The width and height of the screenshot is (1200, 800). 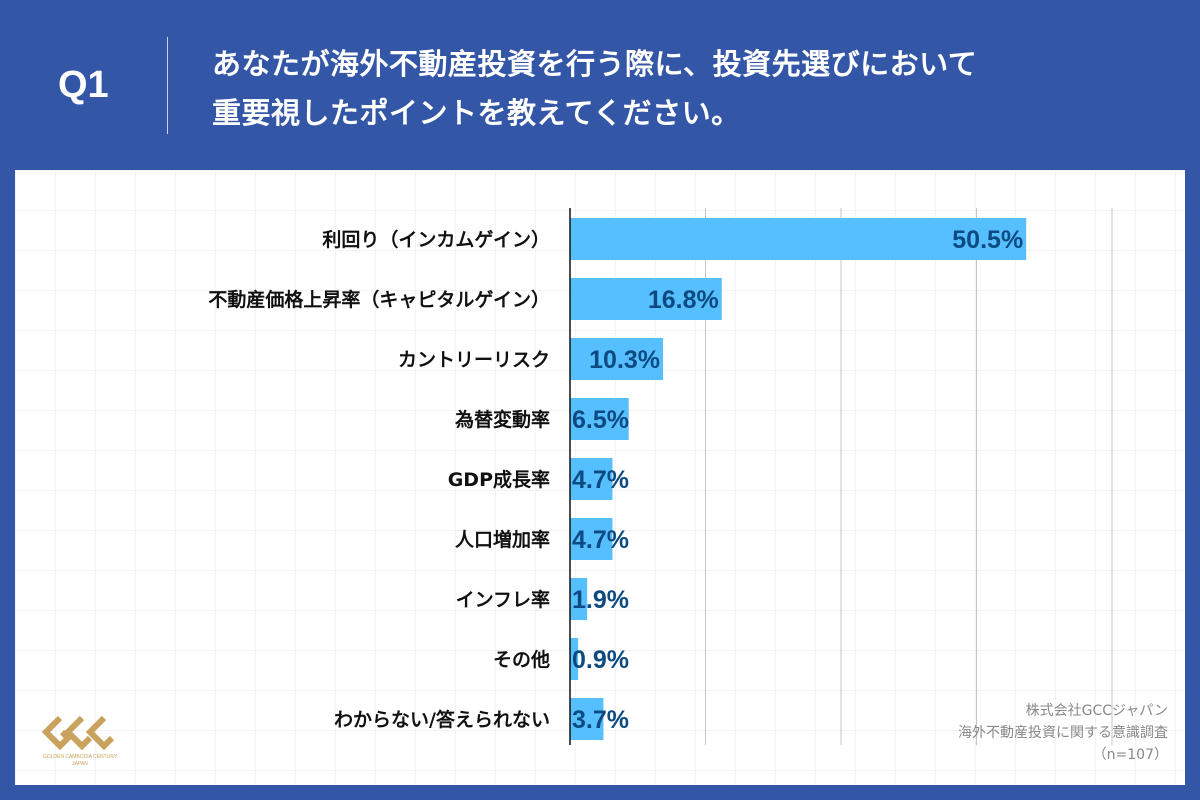 I want to click on category-label: カントリーリスク, so click(x=474, y=360).